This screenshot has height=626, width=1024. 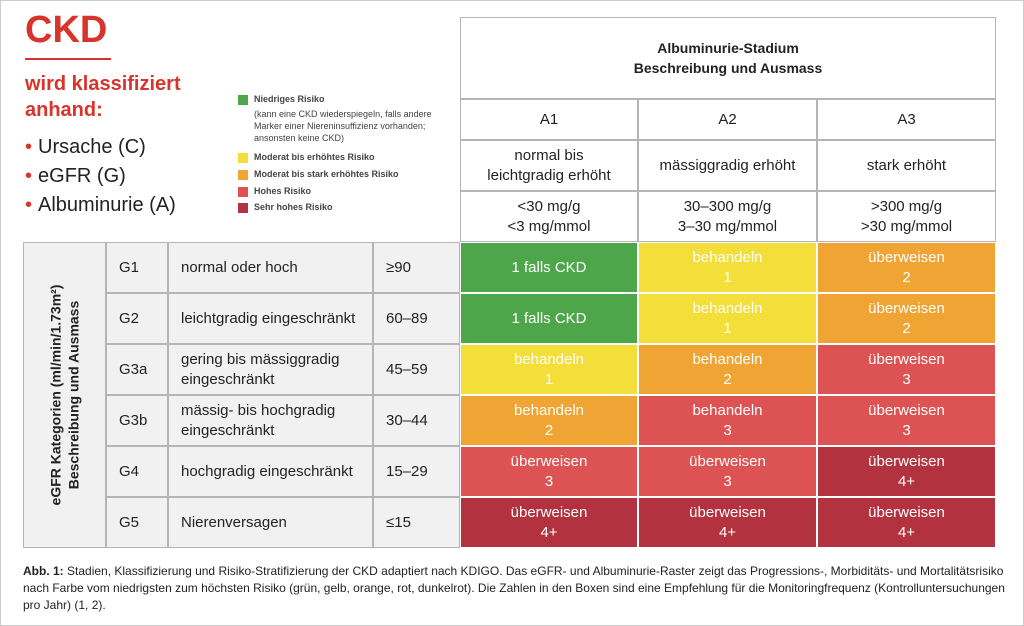 I want to click on row-desc: normal oder hoch, so click(x=270, y=267).